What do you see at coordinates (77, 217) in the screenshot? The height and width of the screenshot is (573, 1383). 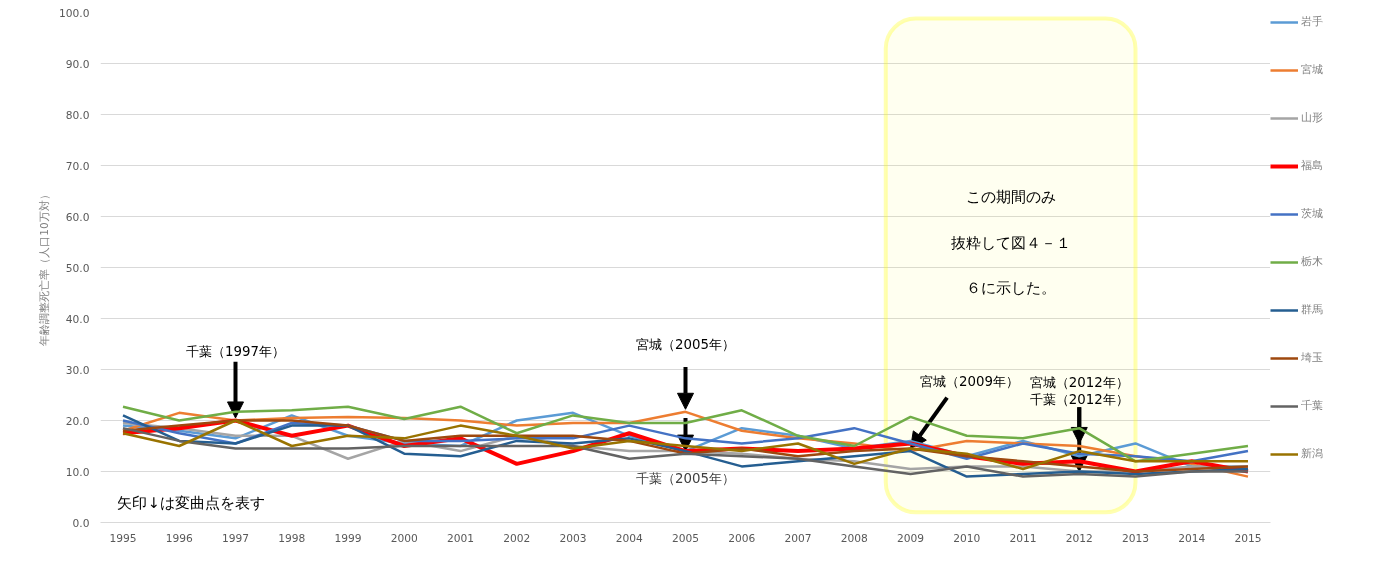 I see `y-tick-label: 60.0` at bounding box center [77, 217].